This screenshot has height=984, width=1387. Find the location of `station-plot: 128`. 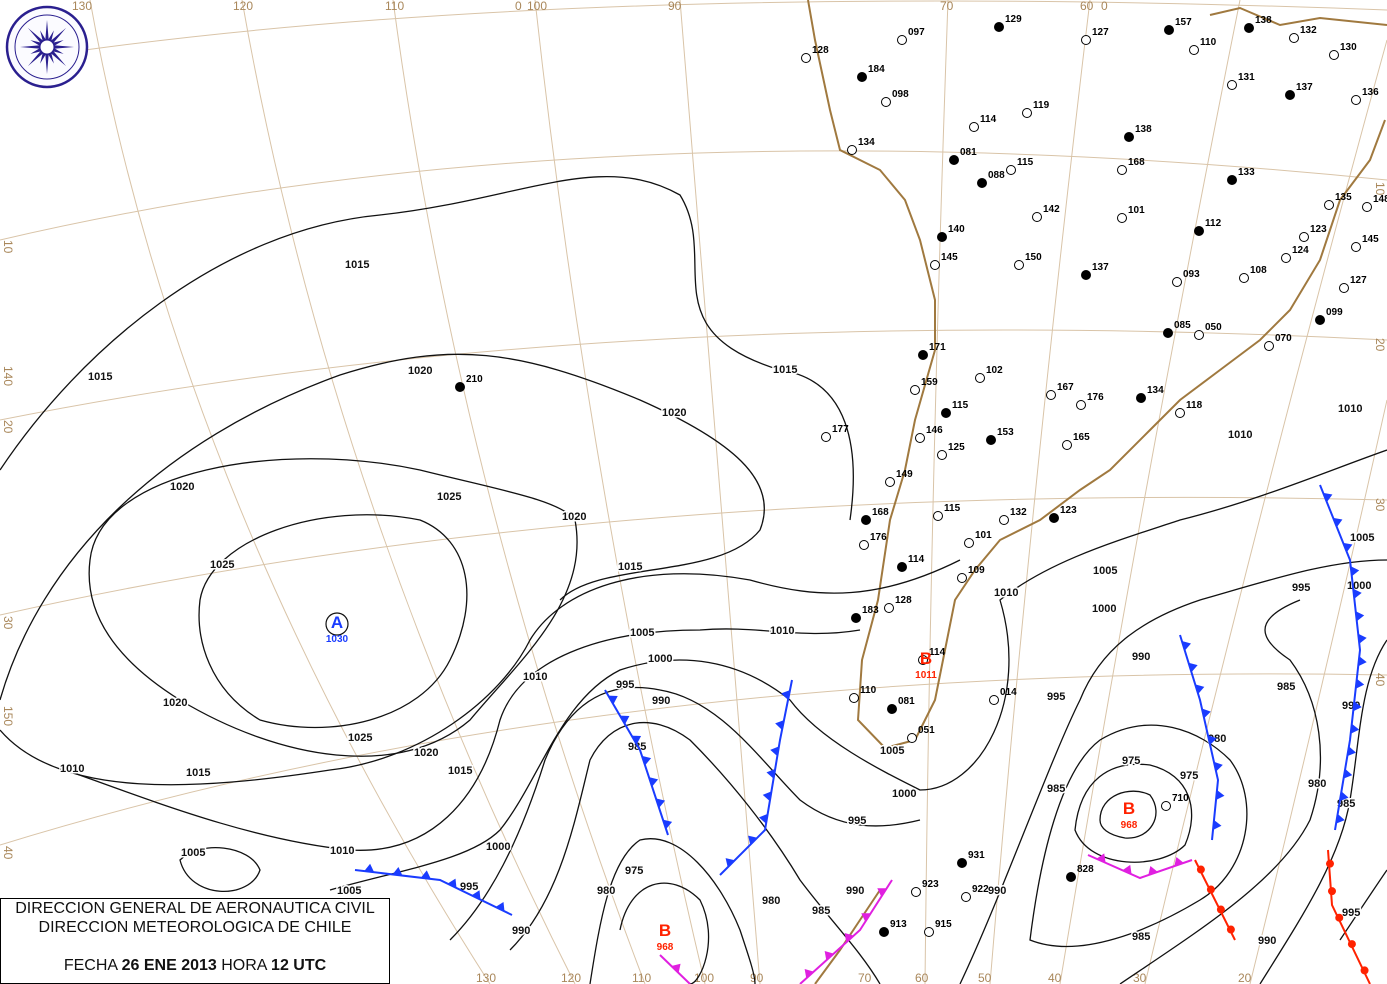

station-plot: 128 is located at coordinates (898, 604).